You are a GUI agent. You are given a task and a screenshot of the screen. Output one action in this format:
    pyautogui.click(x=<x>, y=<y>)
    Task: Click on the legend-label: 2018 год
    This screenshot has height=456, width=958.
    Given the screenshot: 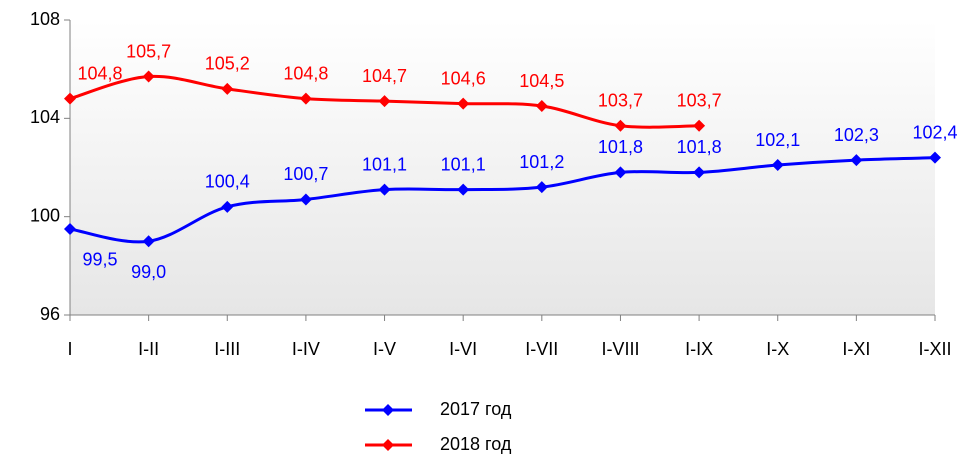 What is the action you would take?
    pyautogui.click(x=476, y=444)
    